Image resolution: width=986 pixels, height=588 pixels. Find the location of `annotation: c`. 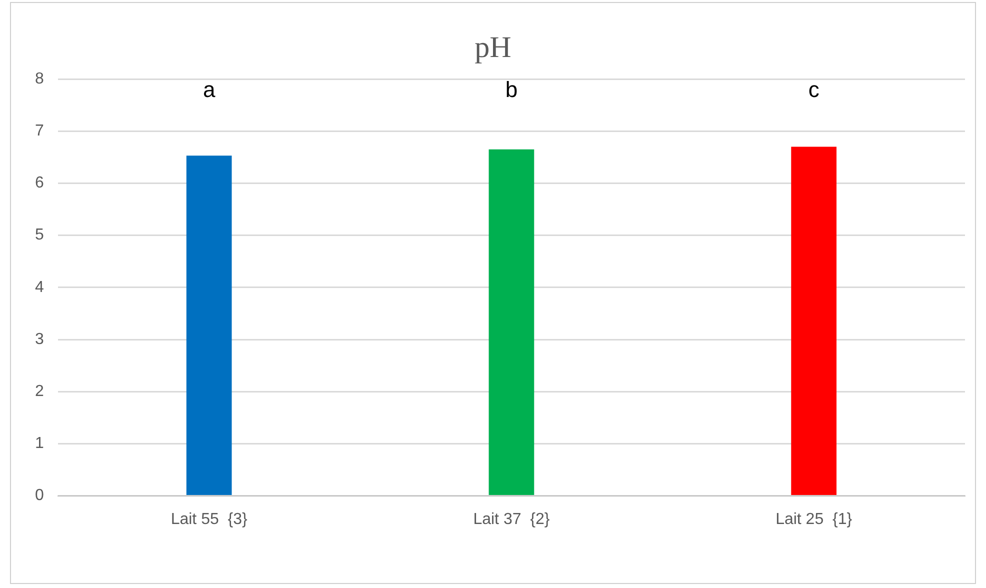

annotation: c is located at coordinates (814, 89).